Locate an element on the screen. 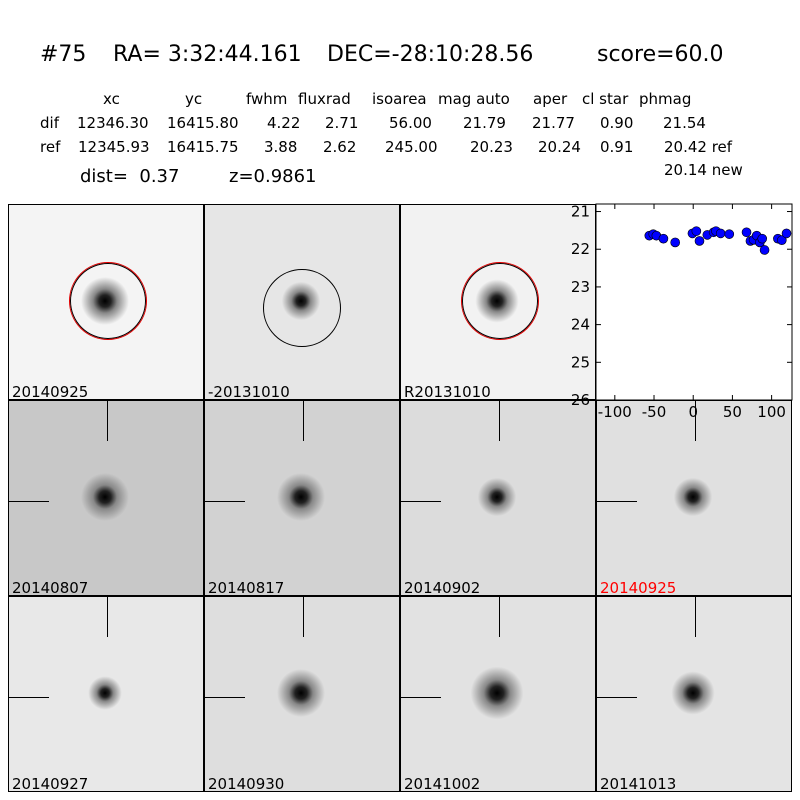 This screenshot has width=800, height=800. y-tick-label: 26 is located at coordinates (580, 400).